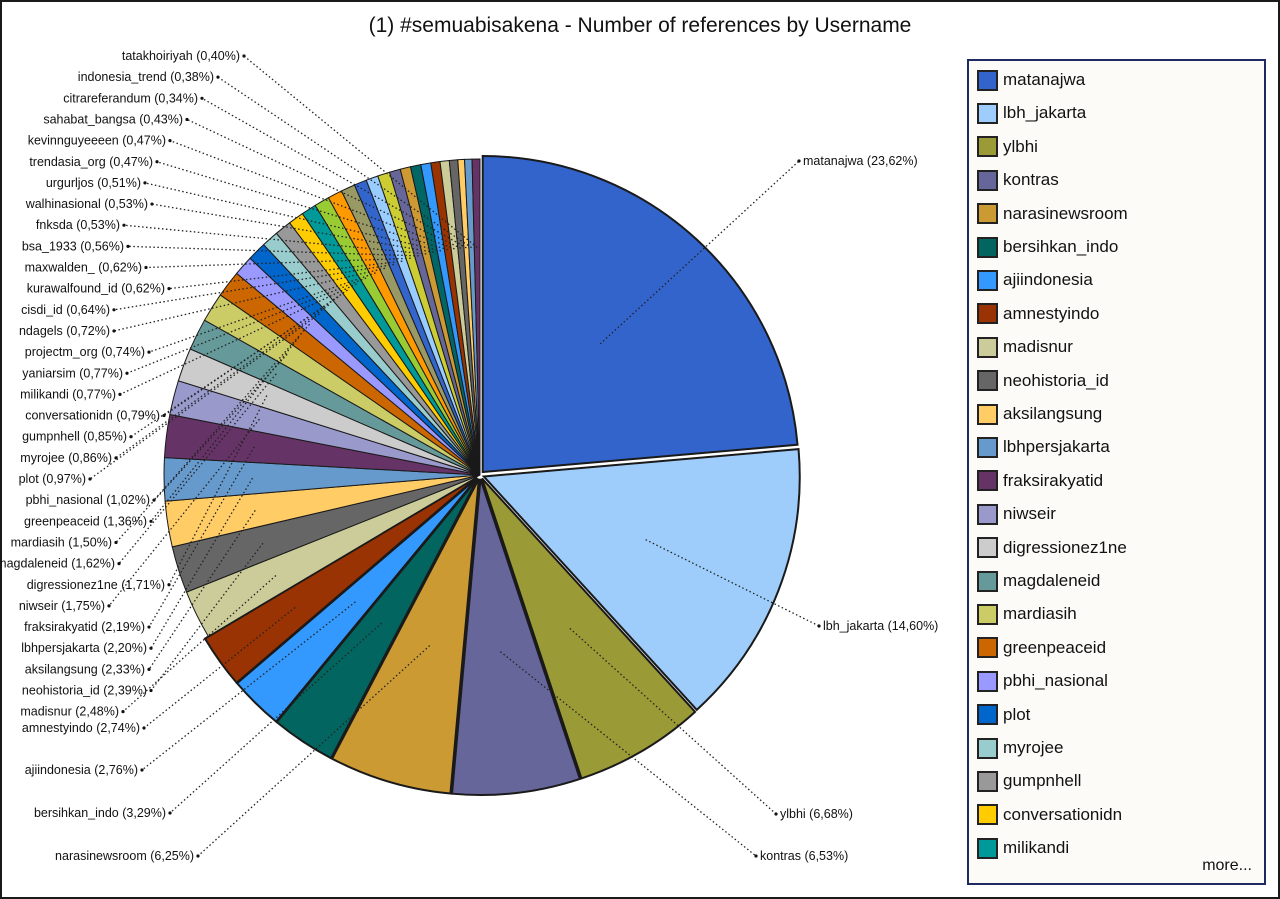  I want to click on legend-item-narasinewsroom: narasinewsroom, so click(1052, 214).